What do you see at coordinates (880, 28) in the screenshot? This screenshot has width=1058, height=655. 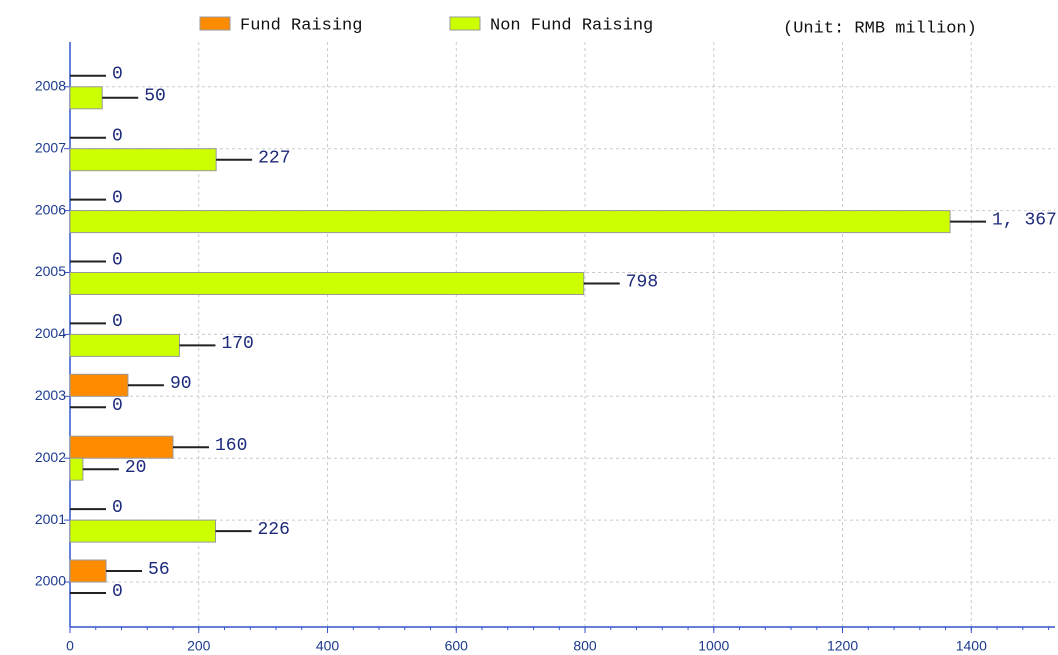 I see `unit-note: (Unit: RMB million)` at bounding box center [880, 28].